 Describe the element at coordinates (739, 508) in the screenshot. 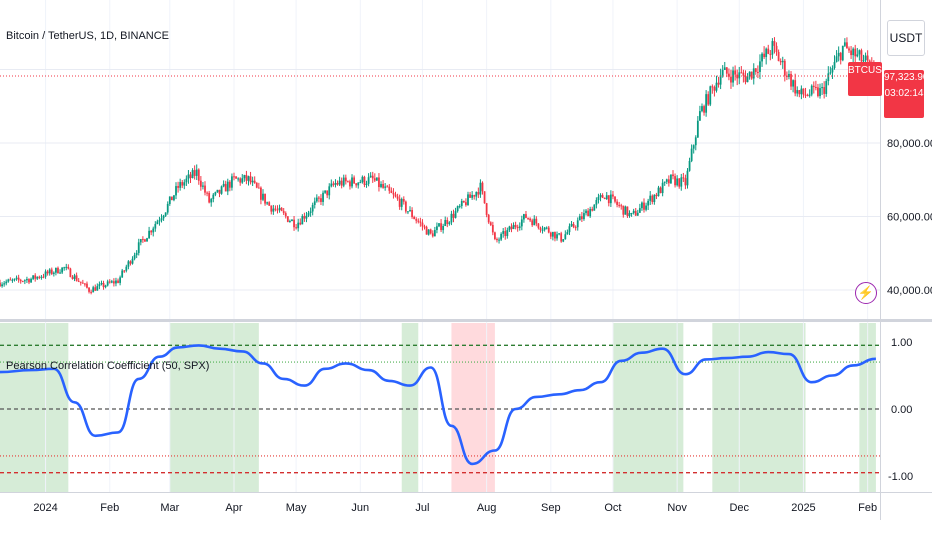

I see `time-axis-label: Dec` at that location.